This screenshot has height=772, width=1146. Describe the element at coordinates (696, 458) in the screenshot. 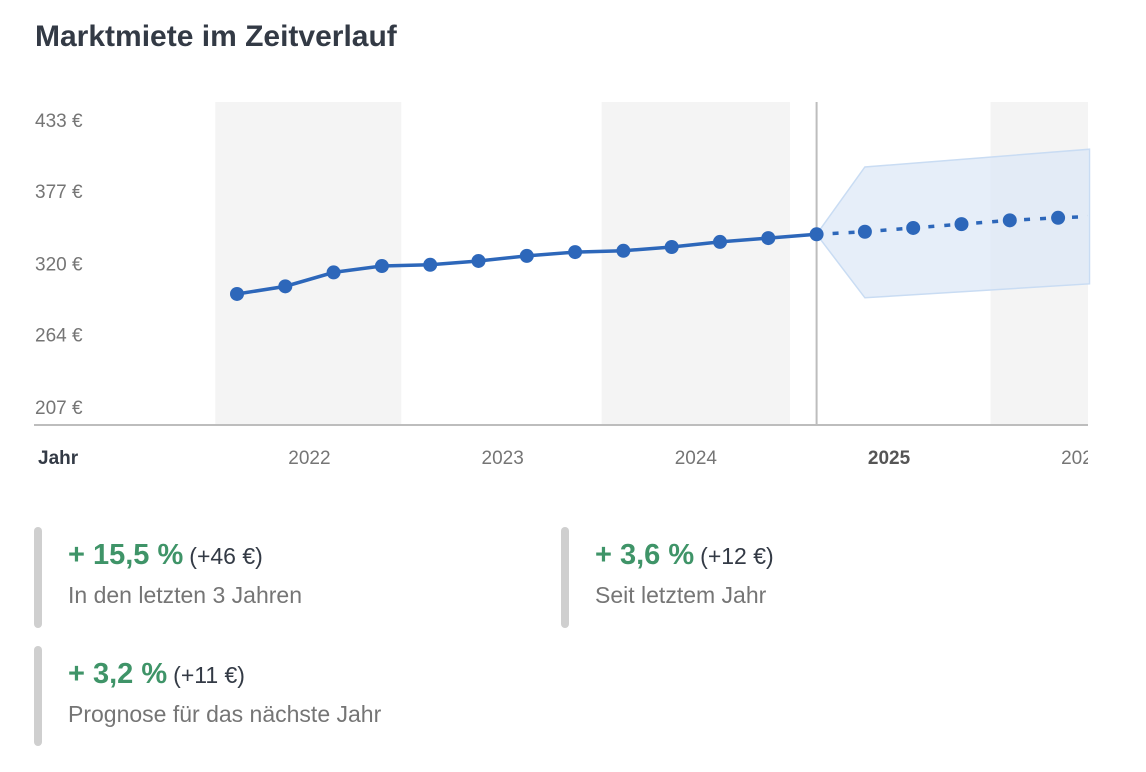

I see `x-tick-label: 2024` at that location.